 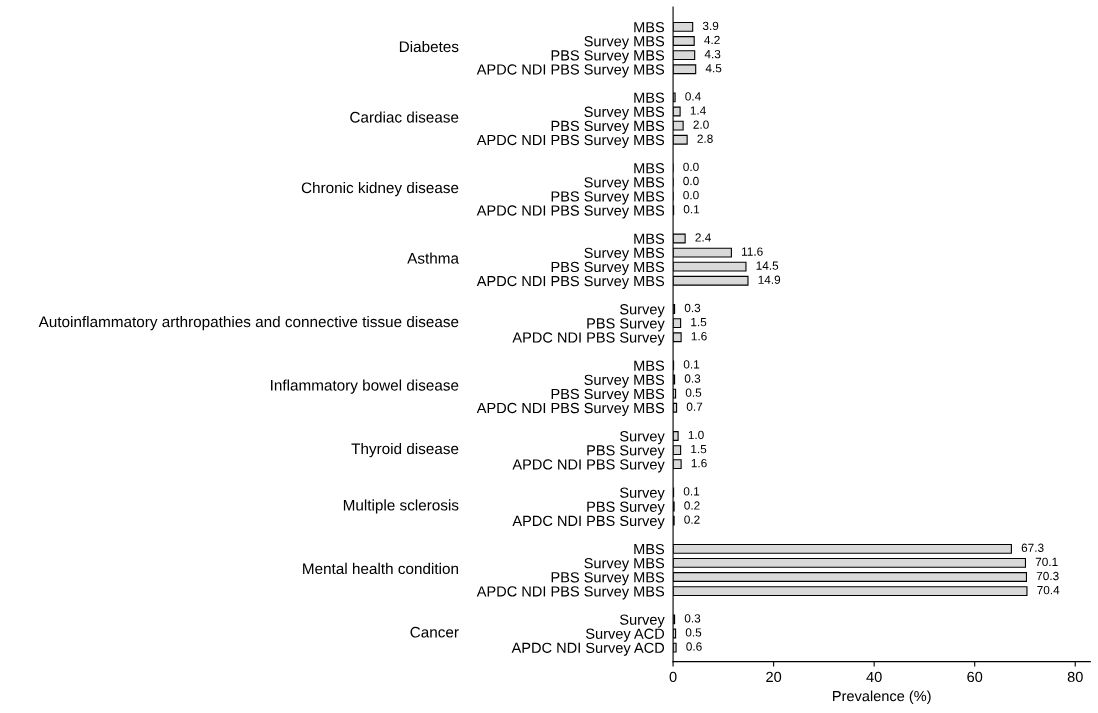 What do you see at coordinates (694, 646) in the screenshot?
I see `data-label: 0.6` at bounding box center [694, 646].